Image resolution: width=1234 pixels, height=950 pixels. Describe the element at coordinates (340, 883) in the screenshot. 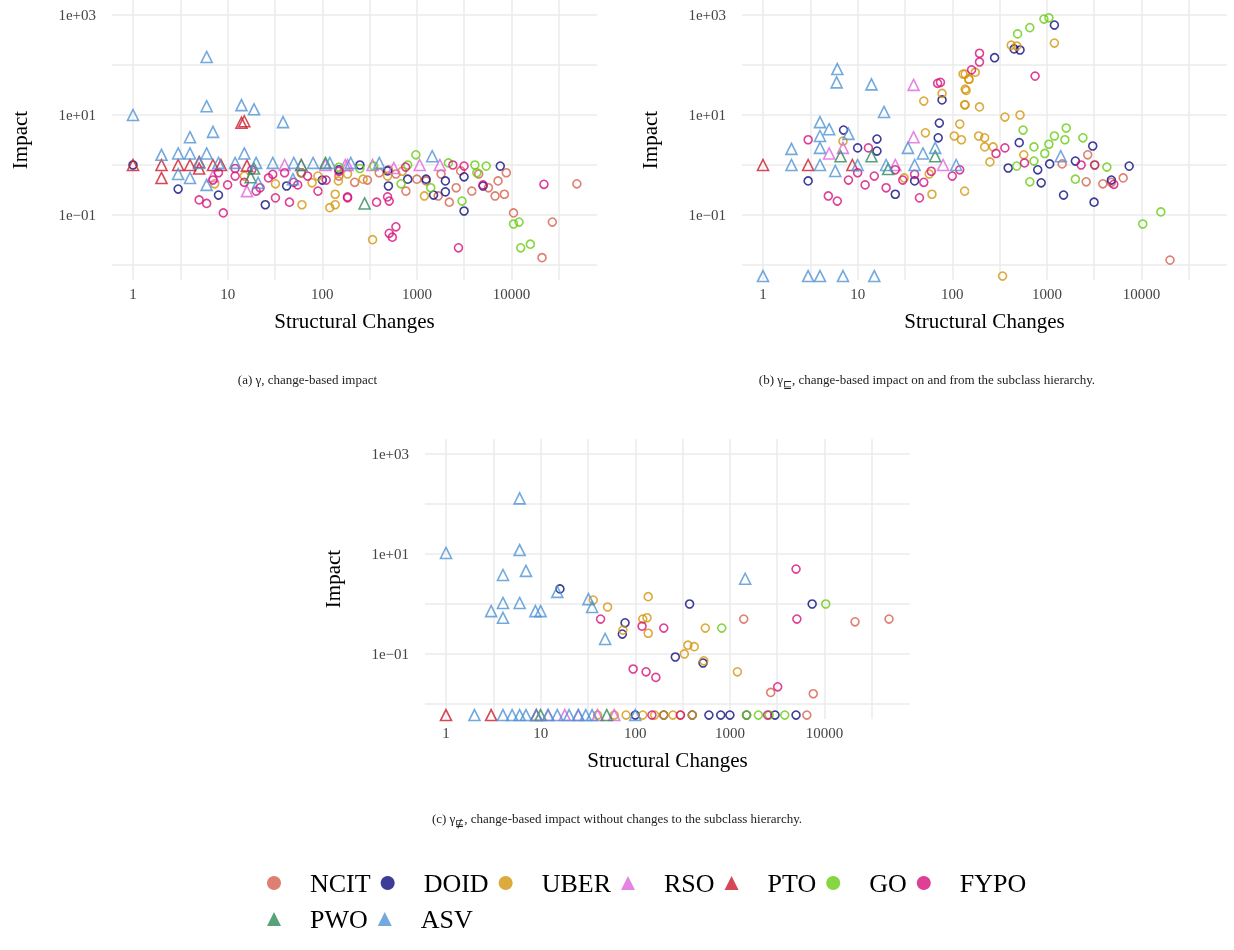

I see `legend-label: NCIT` at that location.